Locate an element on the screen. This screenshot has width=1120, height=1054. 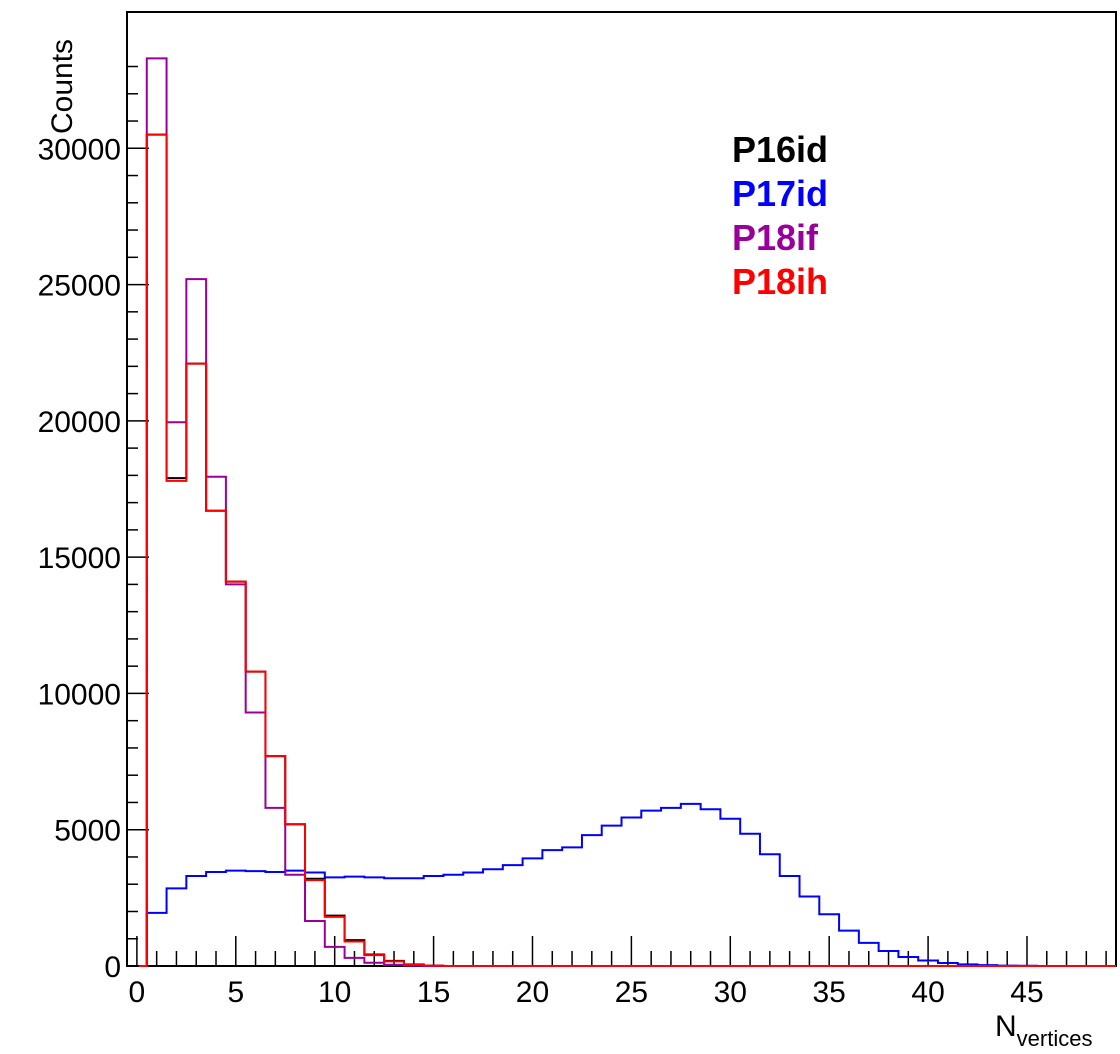
legend-entry-p18if: P18if is located at coordinates (775, 237).